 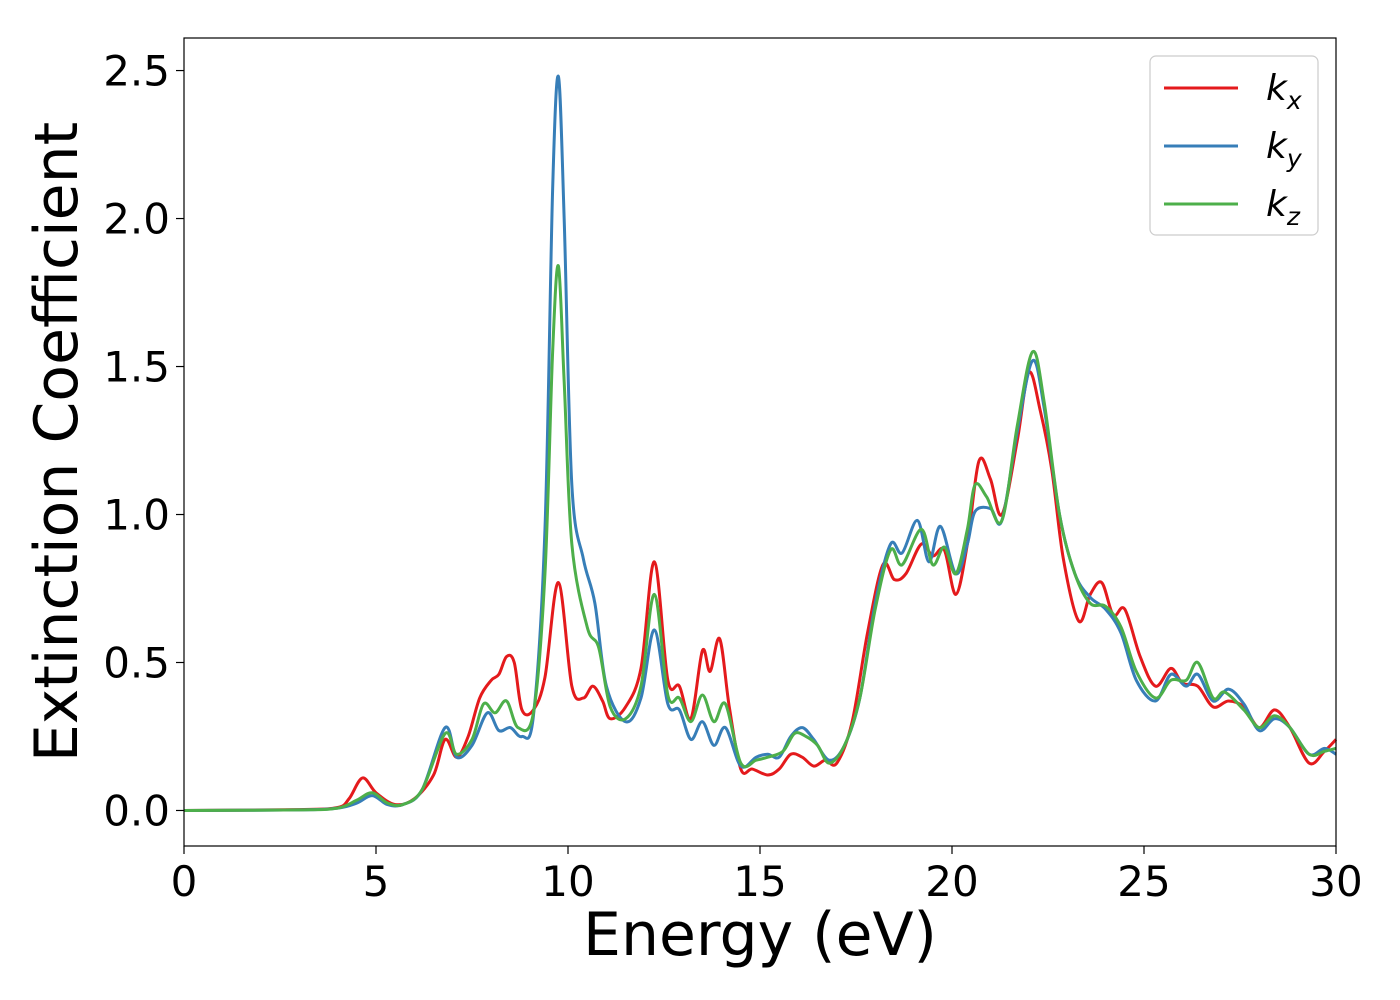 I want to click on legend-label-subscript: y, so click(x=1294, y=158).